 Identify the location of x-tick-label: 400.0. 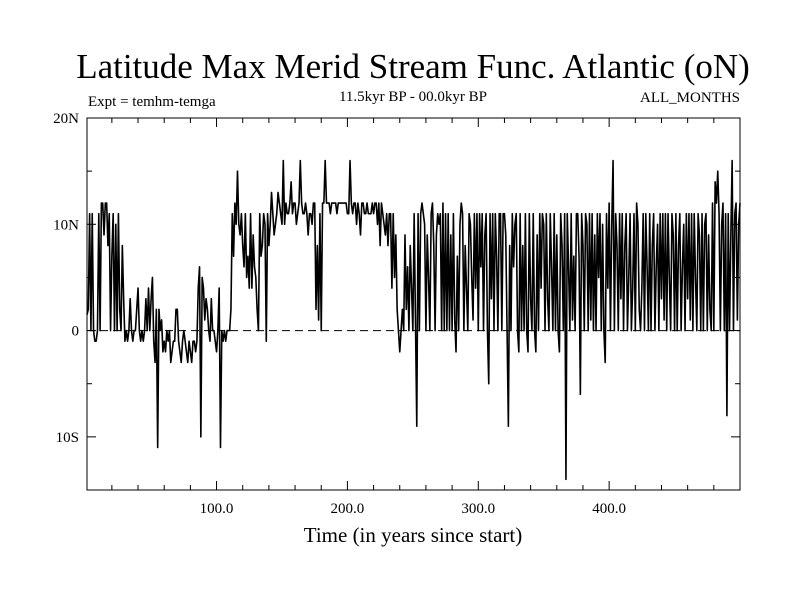
(609, 509).